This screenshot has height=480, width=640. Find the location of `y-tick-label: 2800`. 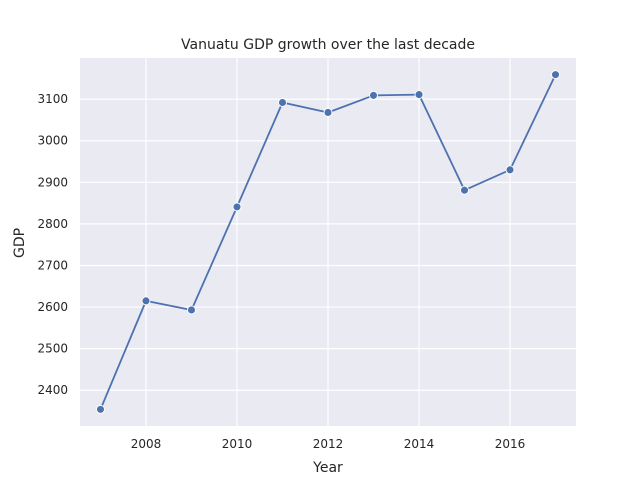

y-tick-label: 2800 is located at coordinates (52, 224).